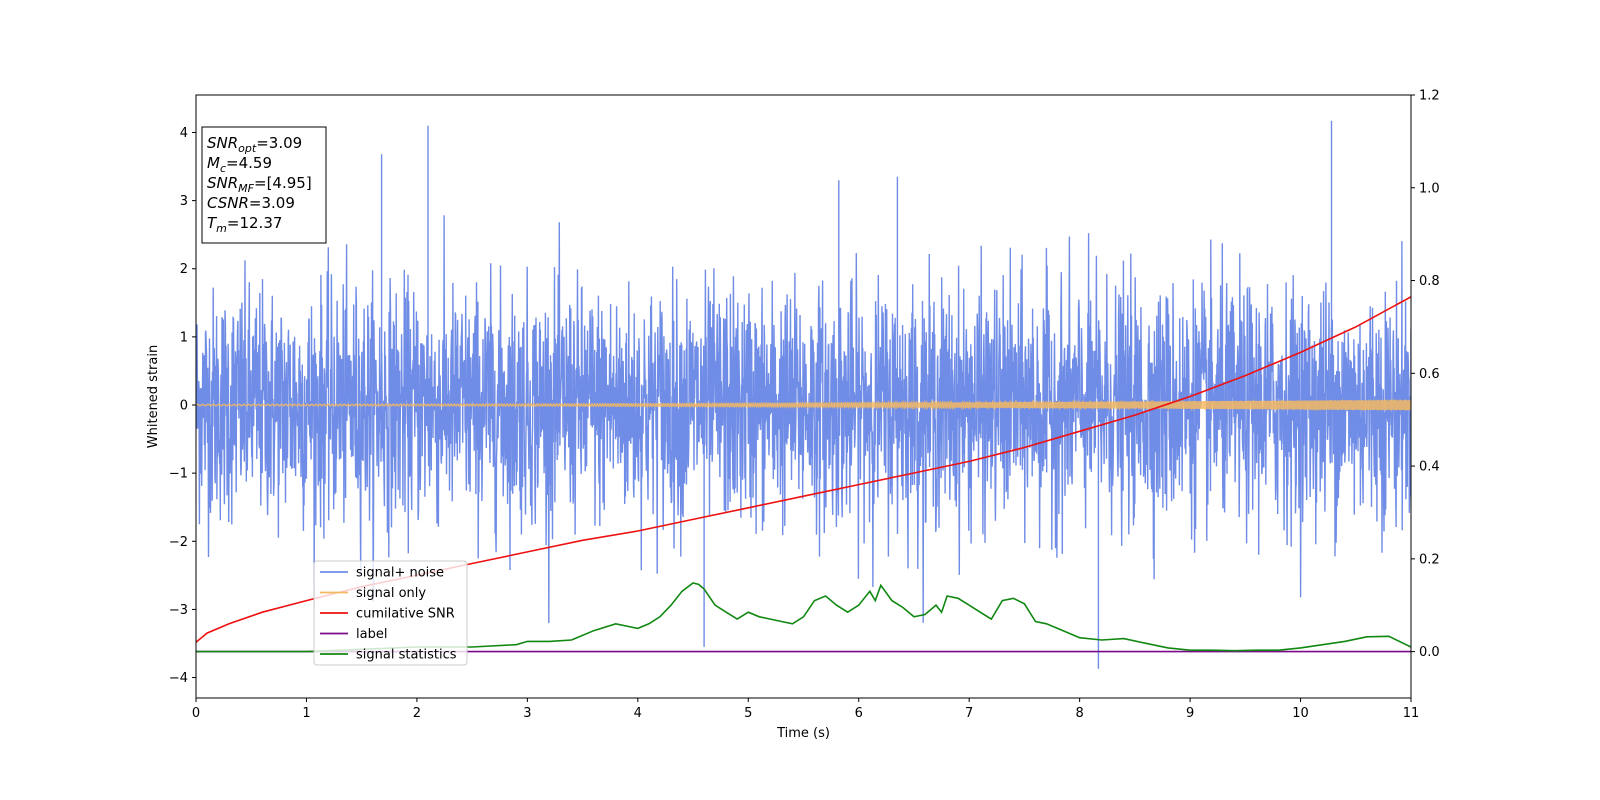 Image resolution: width=1600 pixels, height=800 pixels. I want to click on y-tick-label: −2, so click(178, 542).